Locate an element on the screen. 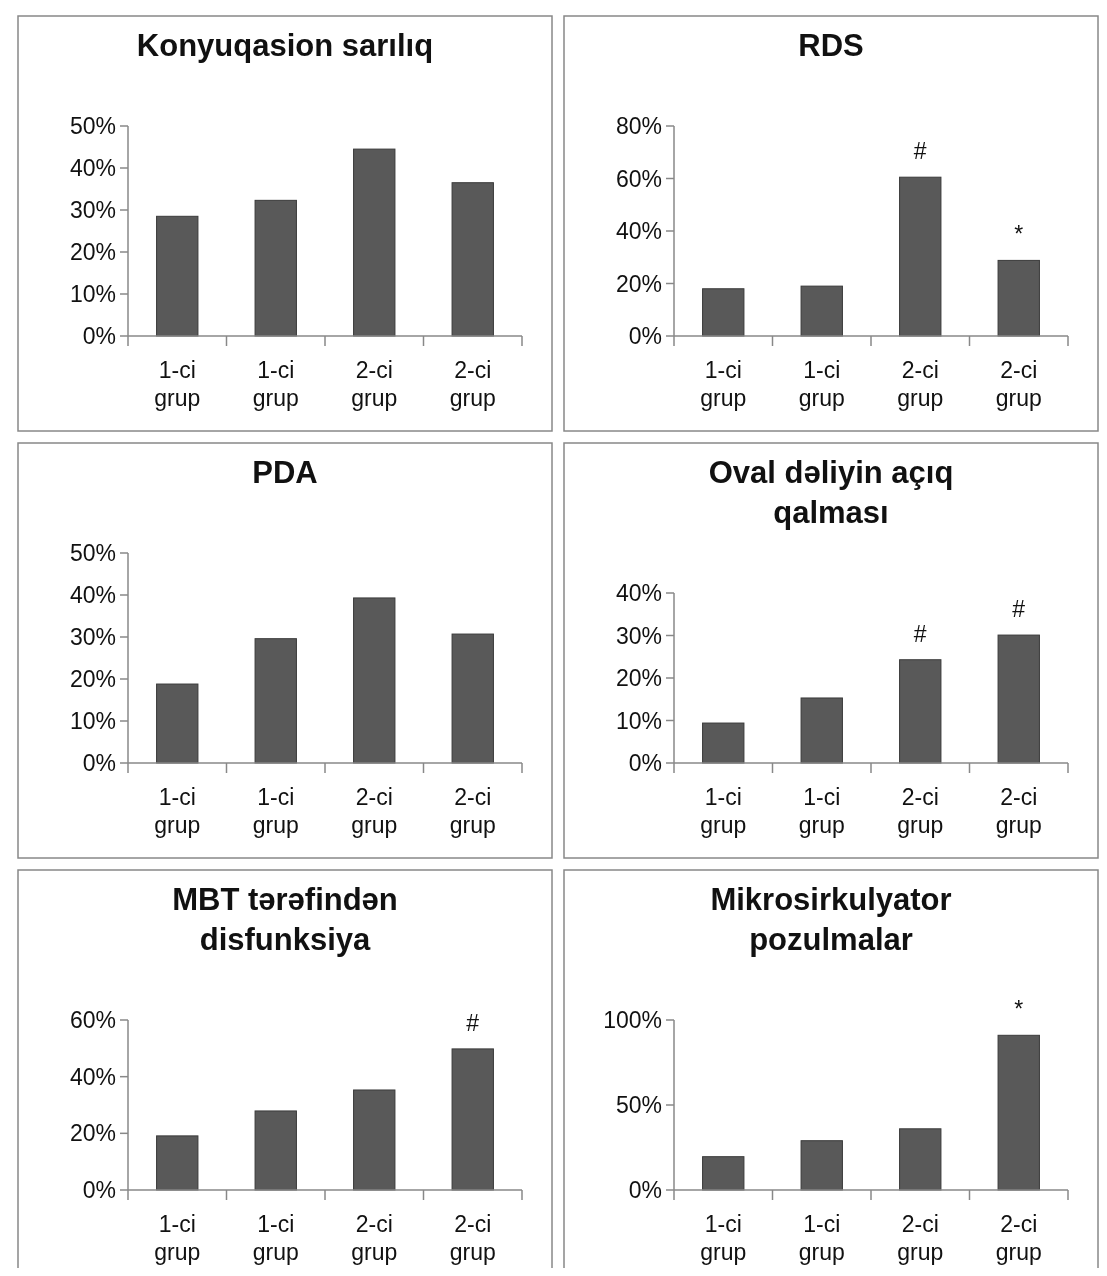 Image resolution: width=1107 pixels, height=1276 pixels. y-tick-label: 100% is located at coordinates (632, 1020).